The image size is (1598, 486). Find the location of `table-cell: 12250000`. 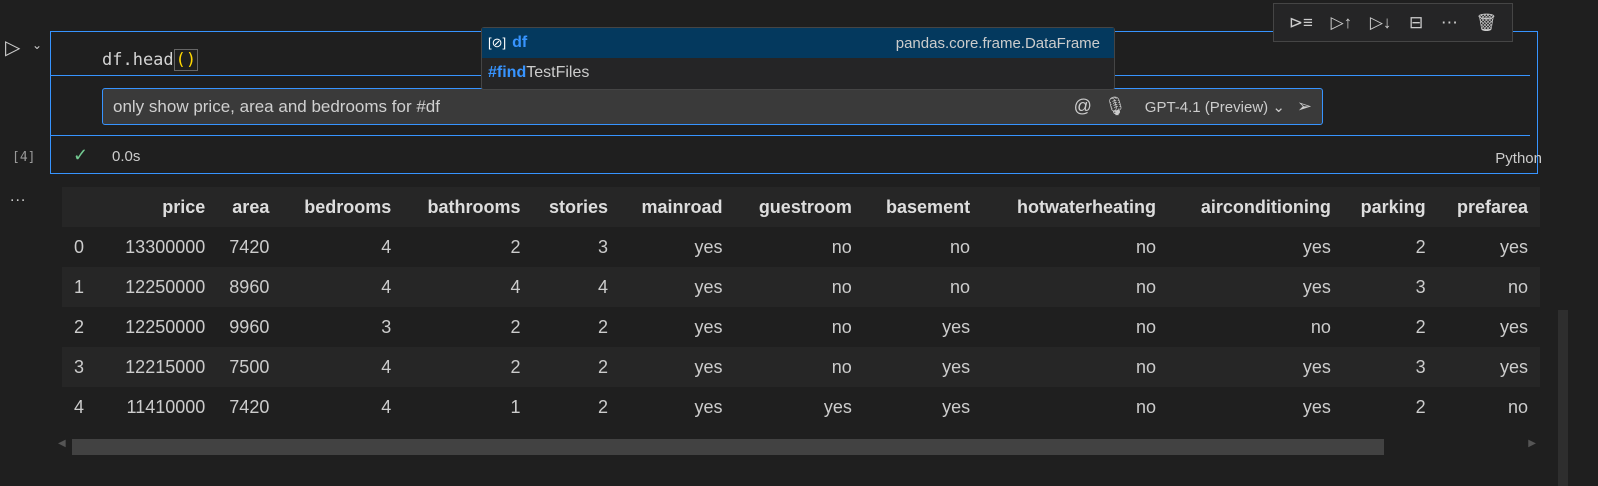

table-cell: 12250000 is located at coordinates (165, 326).